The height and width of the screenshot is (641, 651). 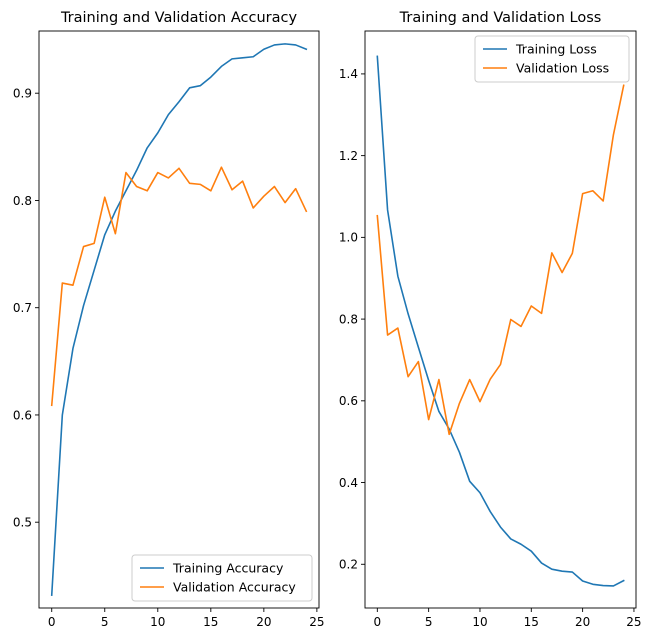 What do you see at coordinates (479, 622) in the screenshot?
I see `loss-x-tick-label: 10` at bounding box center [479, 622].